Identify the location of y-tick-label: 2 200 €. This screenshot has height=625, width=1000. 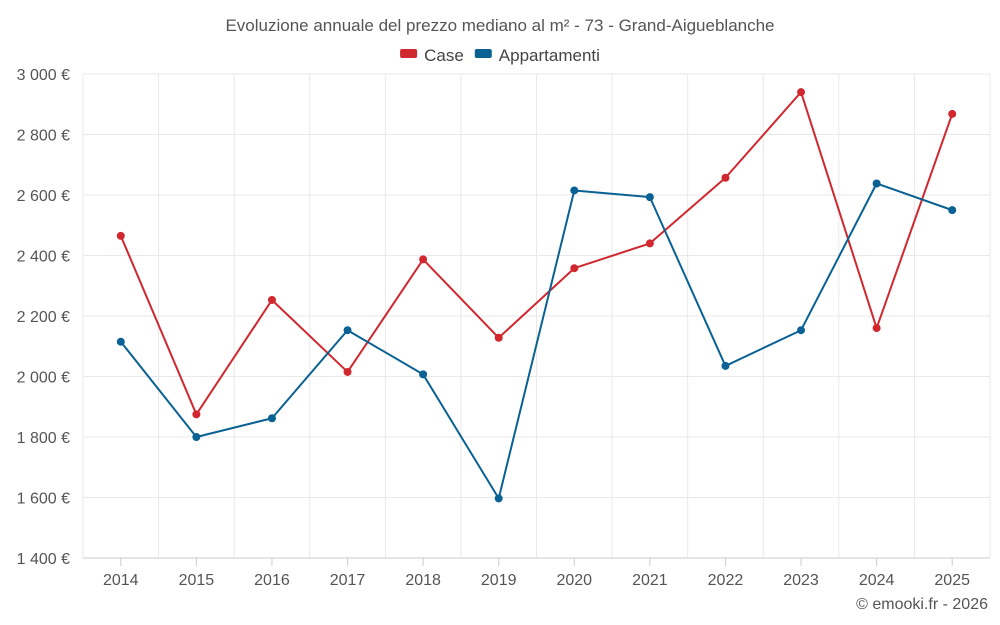
(43, 317).